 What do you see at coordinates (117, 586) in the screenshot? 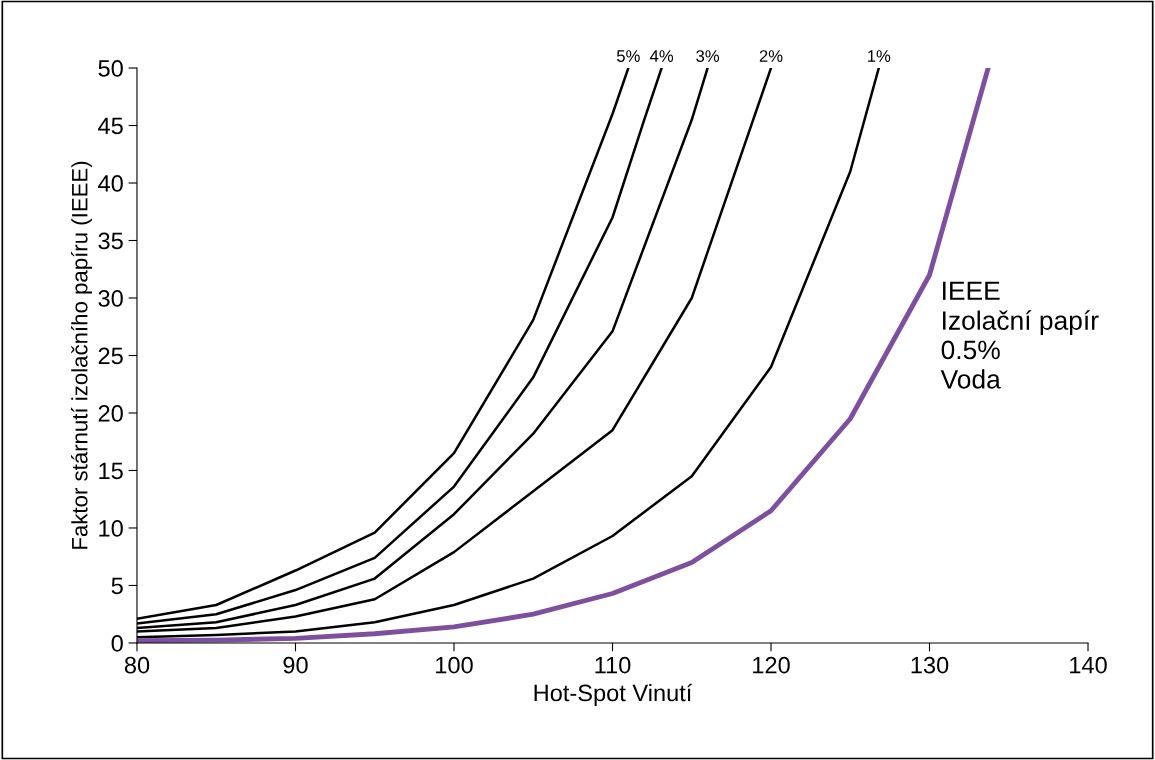
I see `y-tick-label: 5` at bounding box center [117, 586].